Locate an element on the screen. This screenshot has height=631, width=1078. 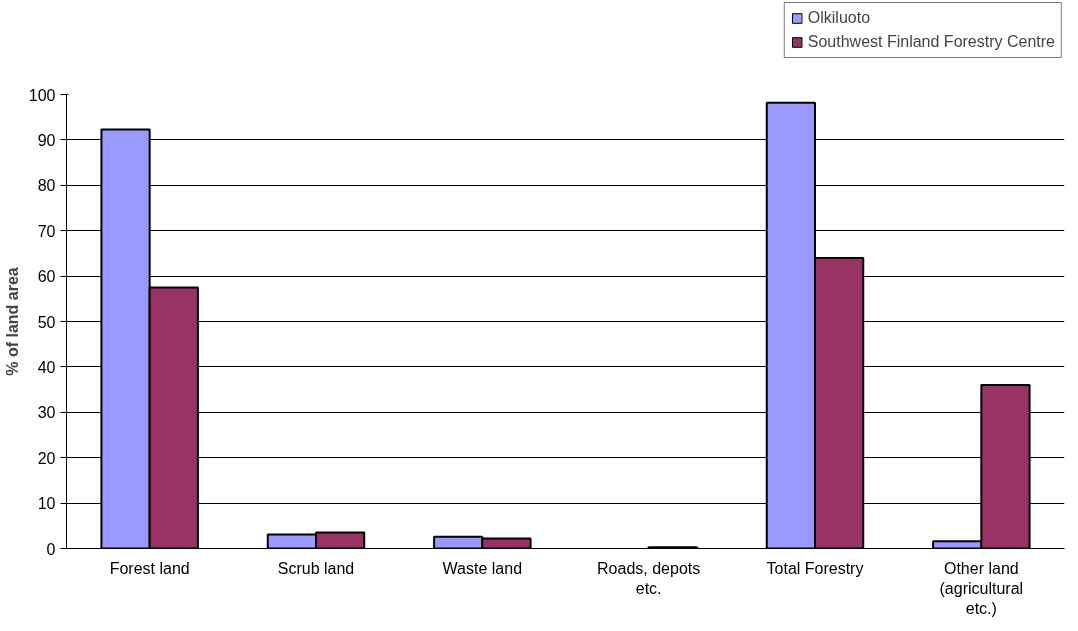
x-tick-label: Forest land is located at coordinates (149, 568).